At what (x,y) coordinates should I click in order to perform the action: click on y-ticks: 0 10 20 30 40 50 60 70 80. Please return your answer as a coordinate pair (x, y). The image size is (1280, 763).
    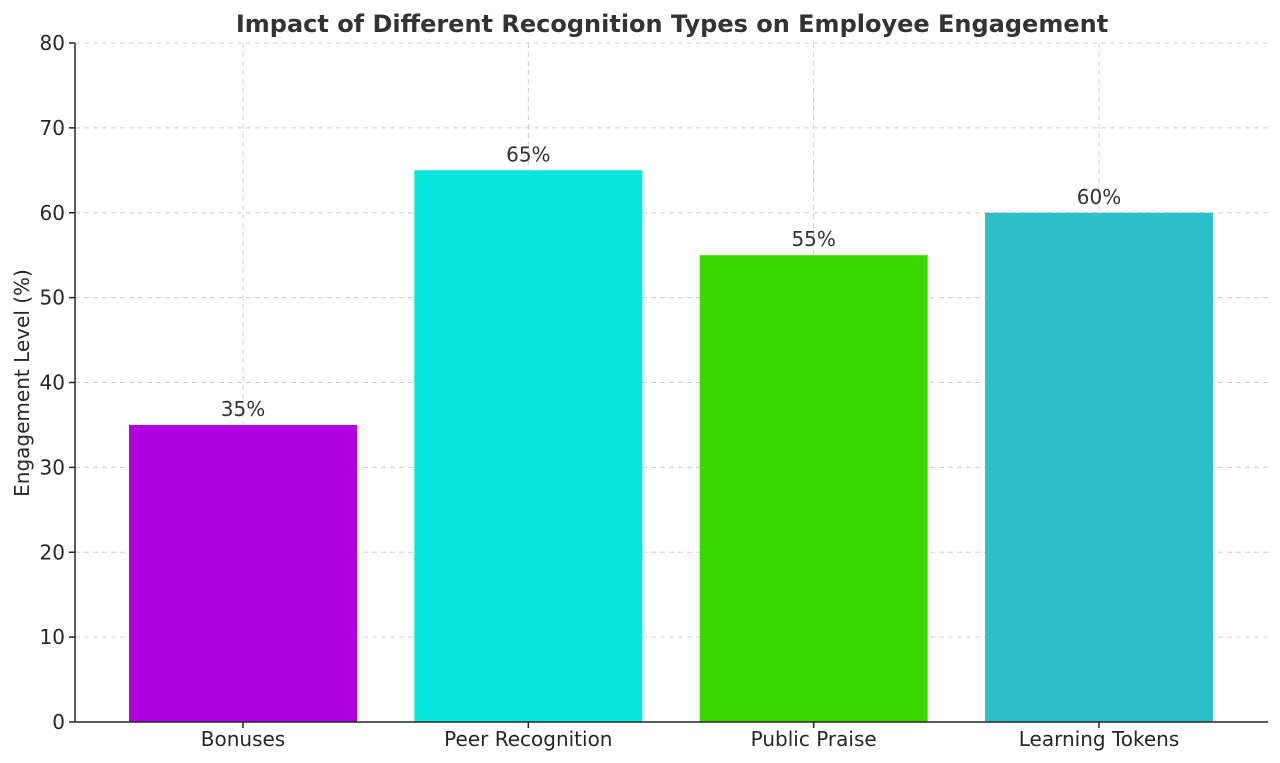
    Looking at the image, I should click on (57, 382).